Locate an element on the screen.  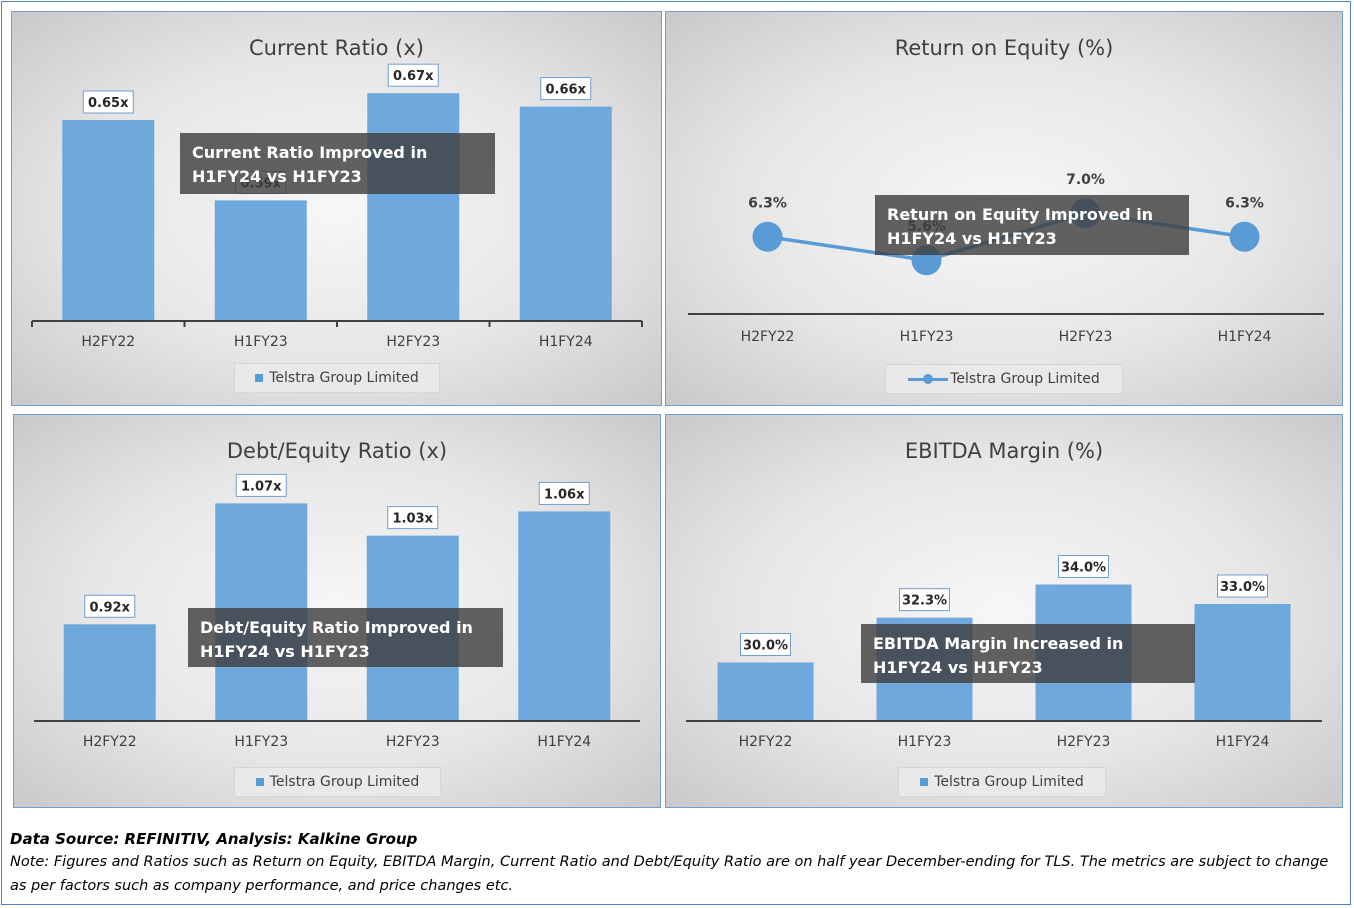
data-label: 30.0% is located at coordinates (765, 646).